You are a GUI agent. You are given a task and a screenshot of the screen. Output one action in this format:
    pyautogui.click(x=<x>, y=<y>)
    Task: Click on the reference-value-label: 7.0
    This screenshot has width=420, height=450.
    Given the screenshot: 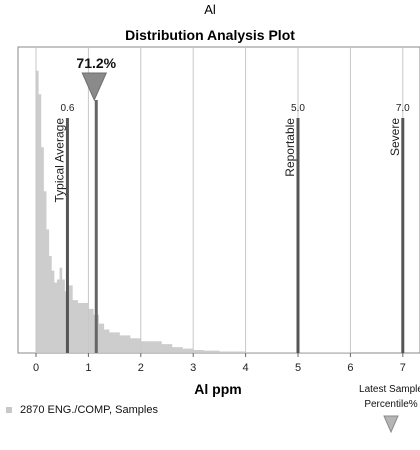 What is the action you would take?
    pyautogui.click(x=403, y=108)
    